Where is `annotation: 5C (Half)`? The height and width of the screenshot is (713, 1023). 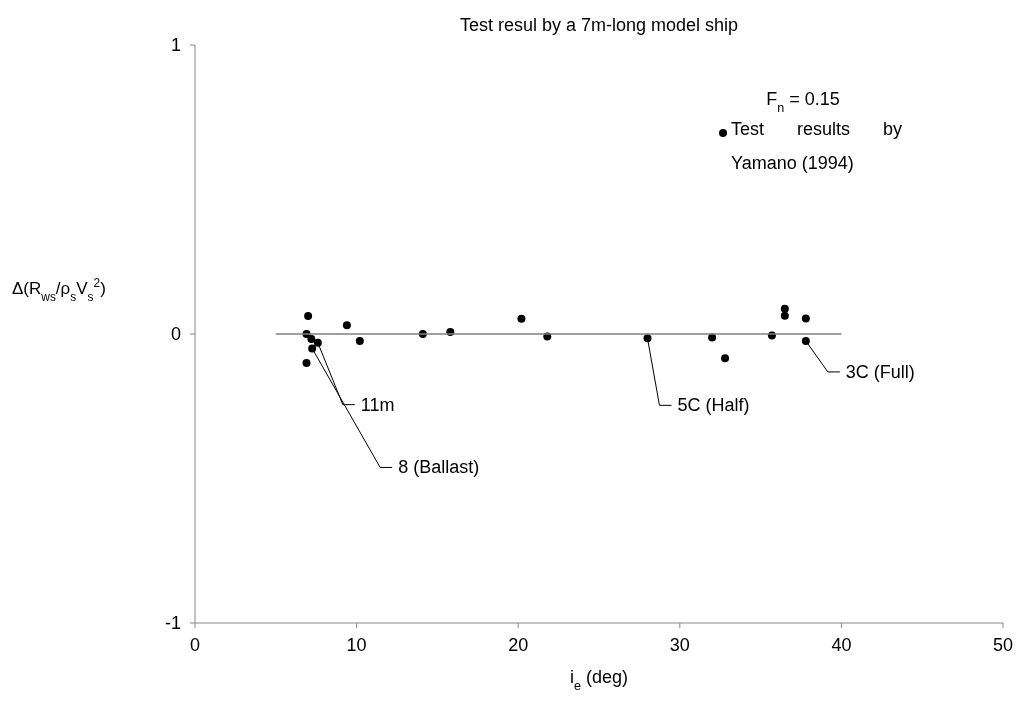
annotation: 5C (Half) is located at coordinates (713, 405).